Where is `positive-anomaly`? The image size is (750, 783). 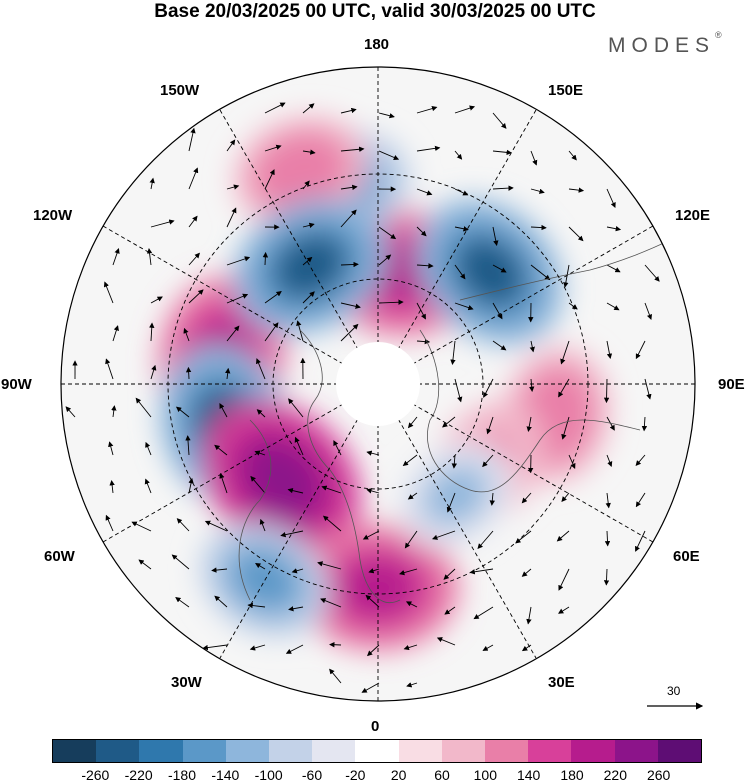
positive-anomaly is located at coordinates (300, 171).